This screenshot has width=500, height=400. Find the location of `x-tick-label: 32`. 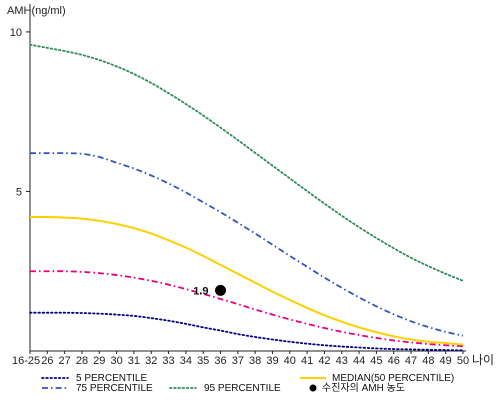

x-tick-label: 32 is located at coordinates (151, 361).